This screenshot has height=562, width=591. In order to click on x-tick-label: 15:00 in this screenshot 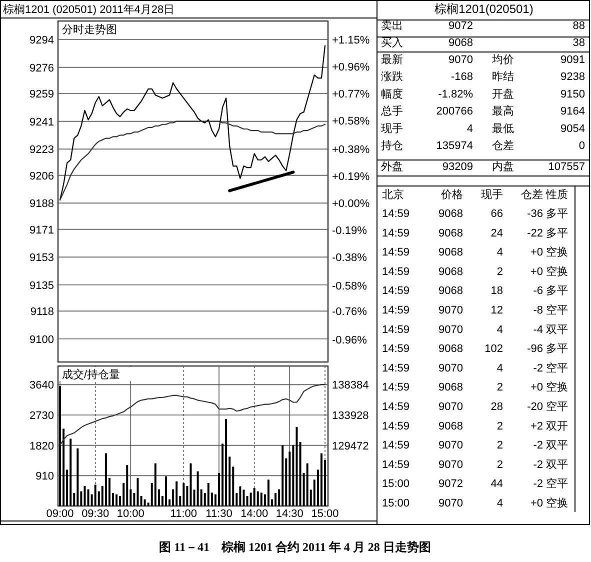, I will do `click(325, 514)`.